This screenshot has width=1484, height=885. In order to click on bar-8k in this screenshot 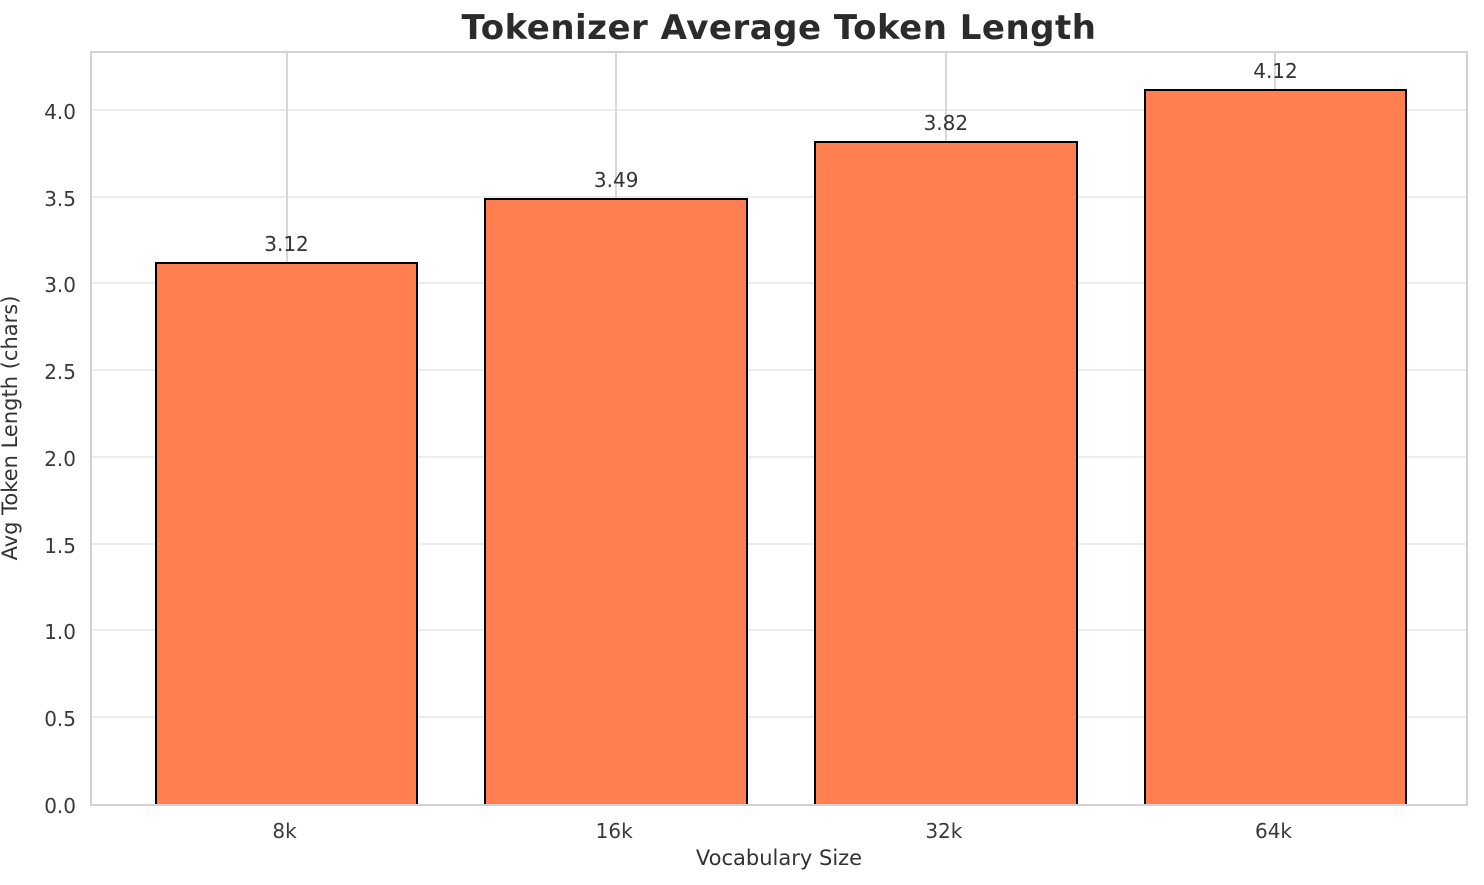, I will do `click(286, 533)`.